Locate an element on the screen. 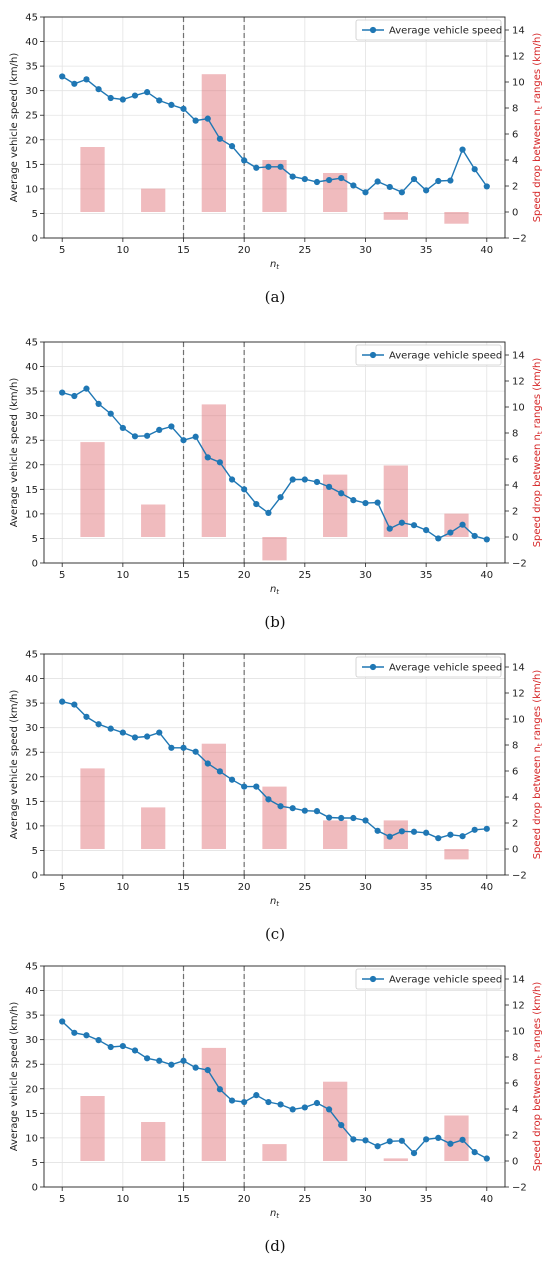  legend-marker is located at coordinates (373, 355).